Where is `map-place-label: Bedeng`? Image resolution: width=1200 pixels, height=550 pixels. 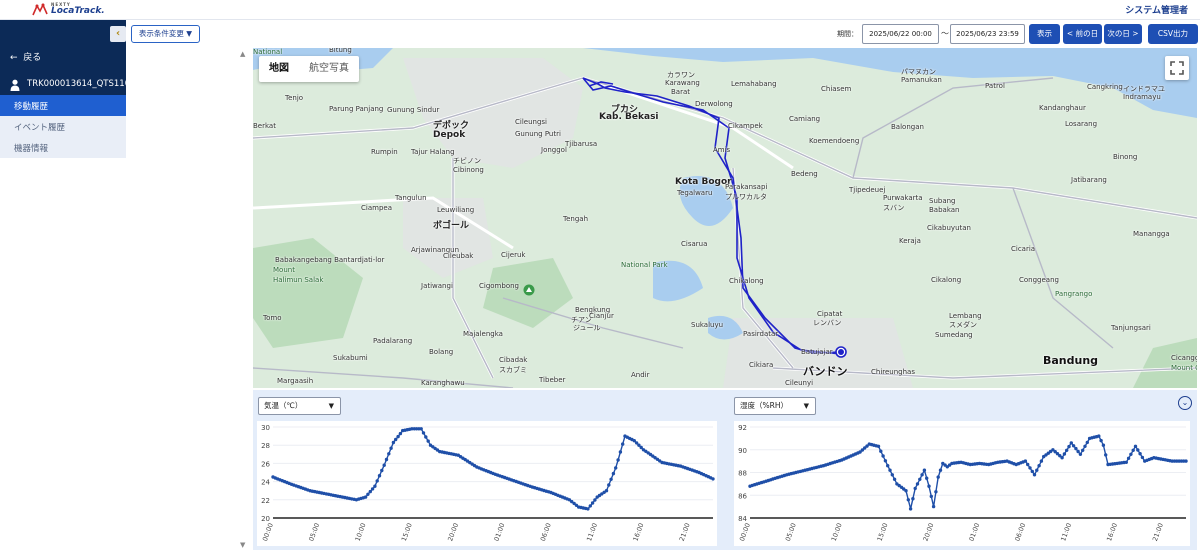
map-place-label: Bedeng is located at coordinates (804, 174).